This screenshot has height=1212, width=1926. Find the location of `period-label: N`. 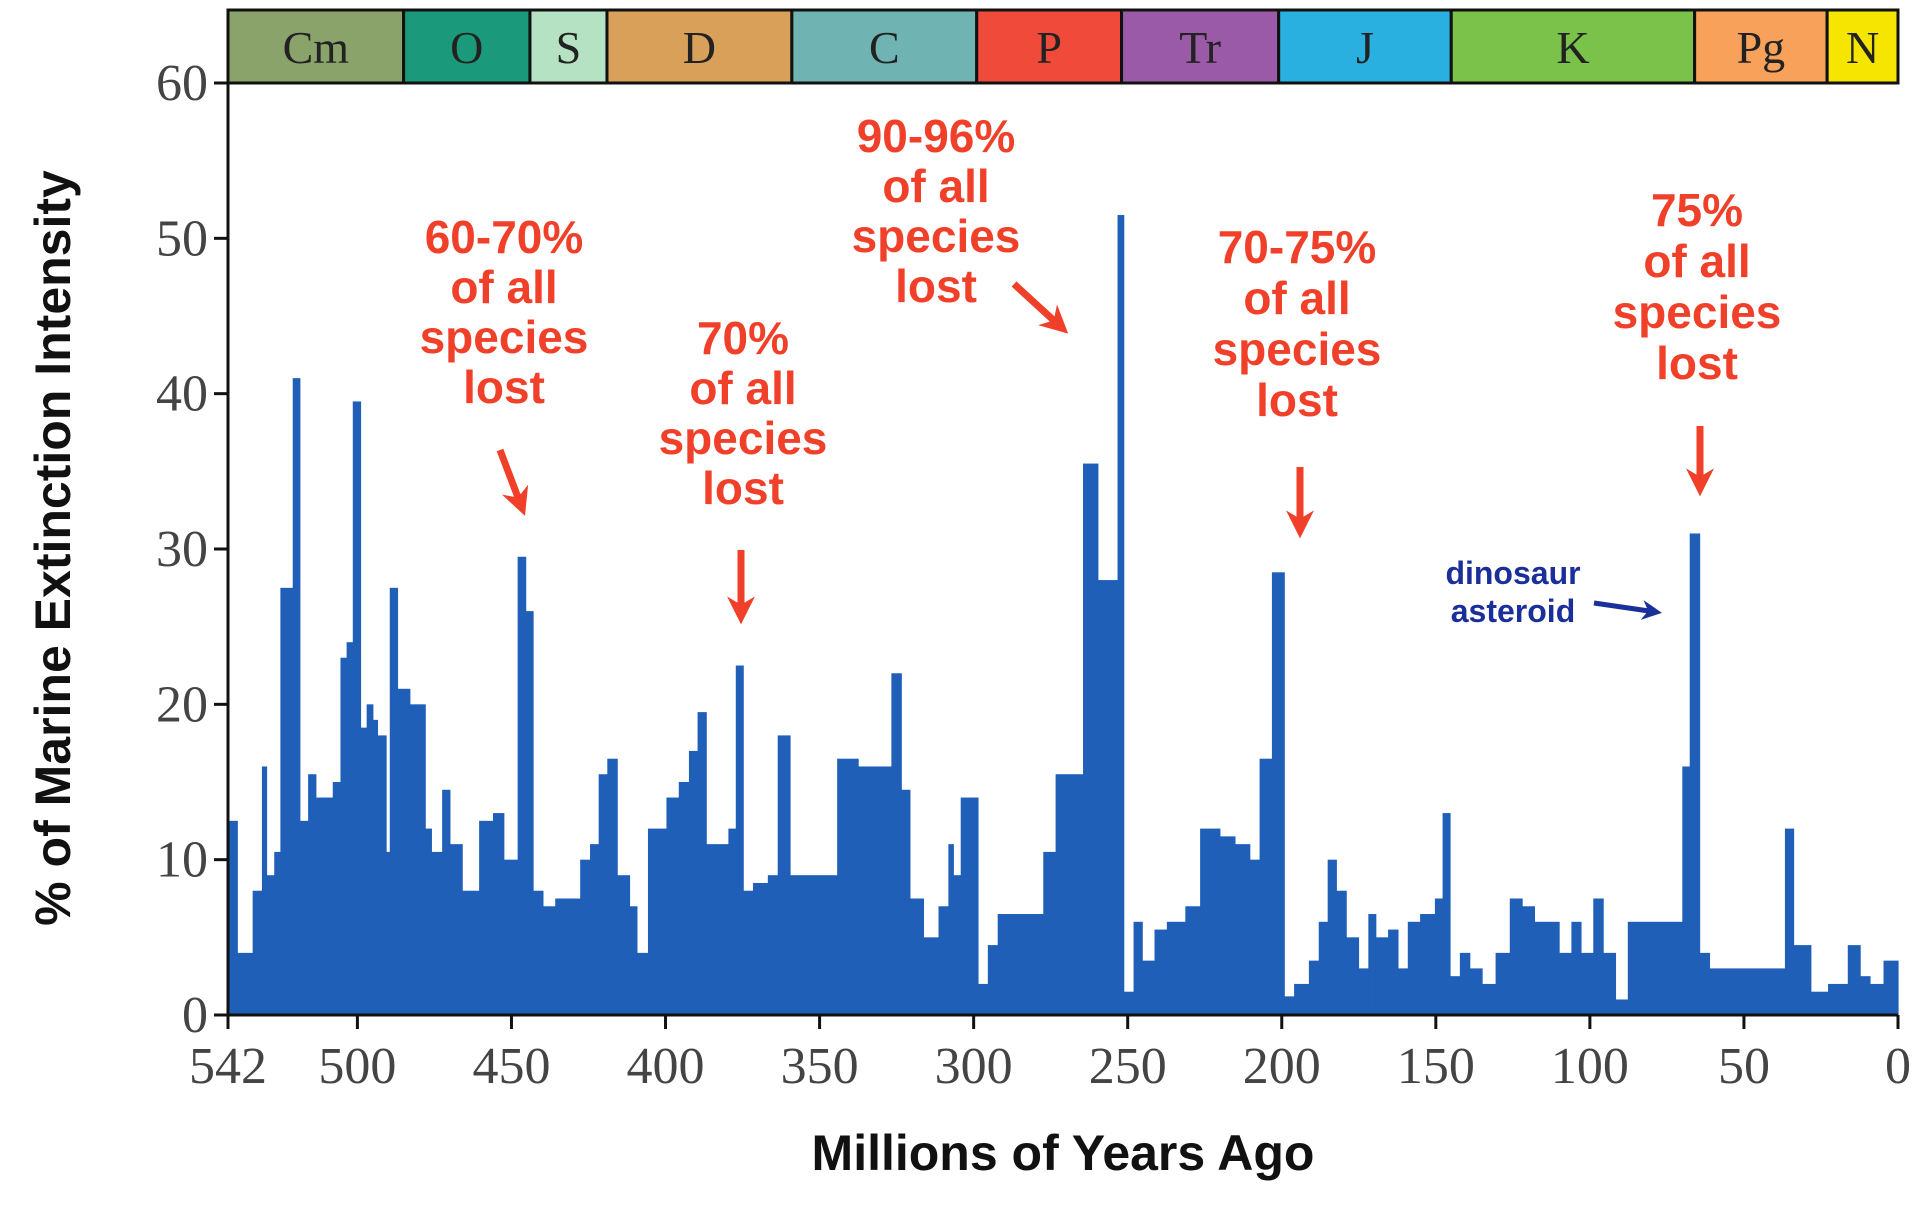

period-label: N is located at coordinates (1862, 47).